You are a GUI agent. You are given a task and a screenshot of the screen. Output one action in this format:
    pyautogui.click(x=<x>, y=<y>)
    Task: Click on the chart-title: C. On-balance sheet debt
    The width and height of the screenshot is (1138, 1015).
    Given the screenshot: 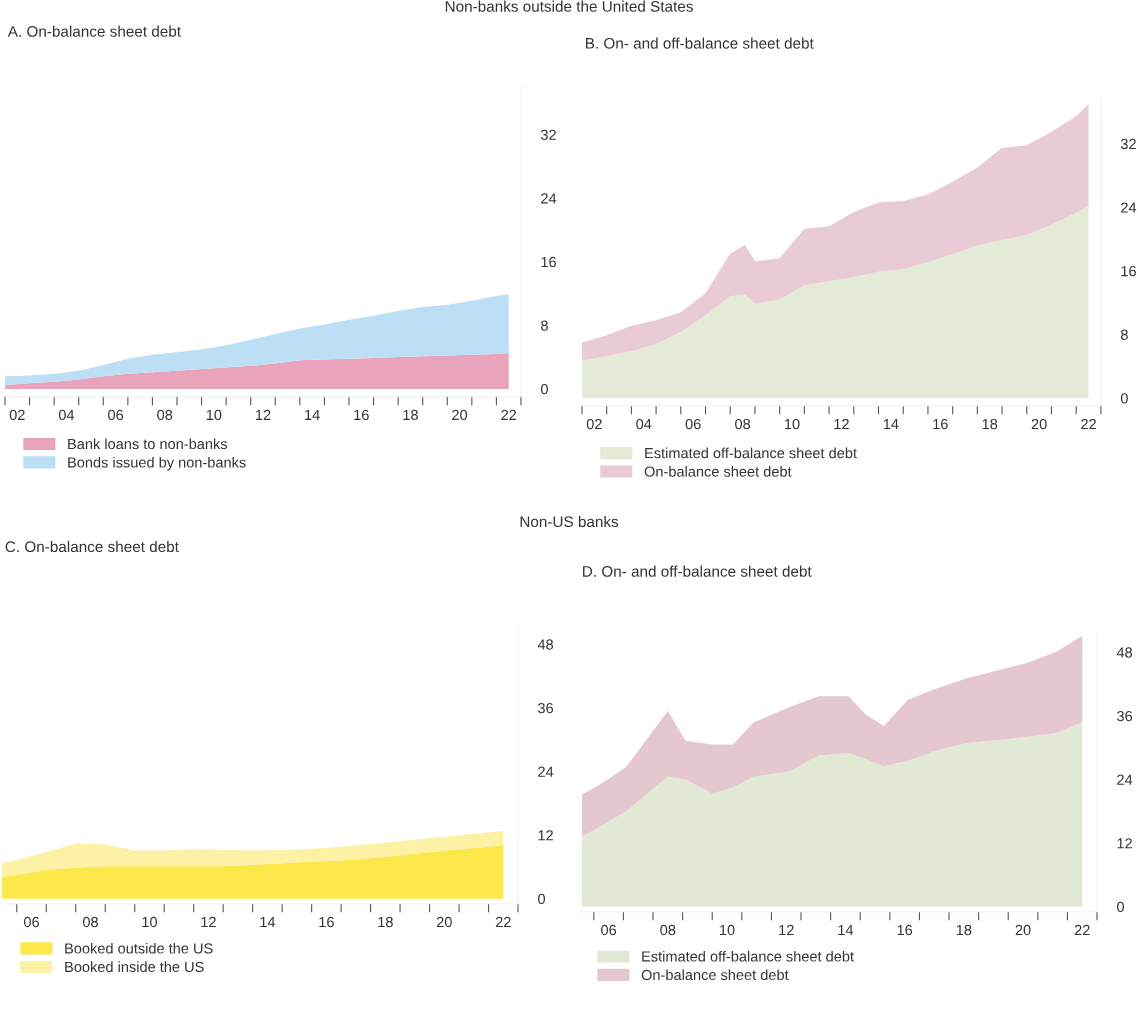 What is the action you would take?
    pyautogui.click(x=92, y=546)
    